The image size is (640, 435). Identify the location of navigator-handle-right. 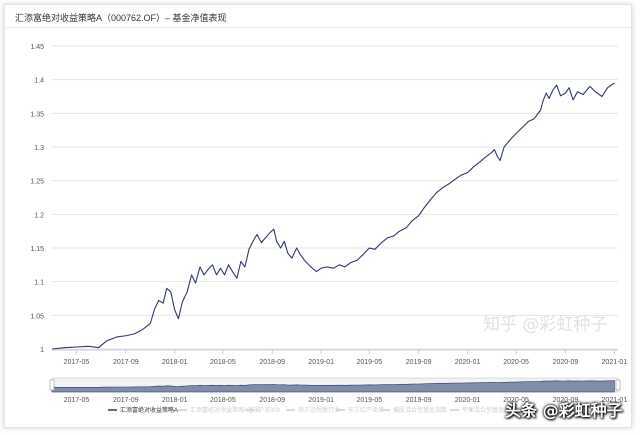
(618, 385).